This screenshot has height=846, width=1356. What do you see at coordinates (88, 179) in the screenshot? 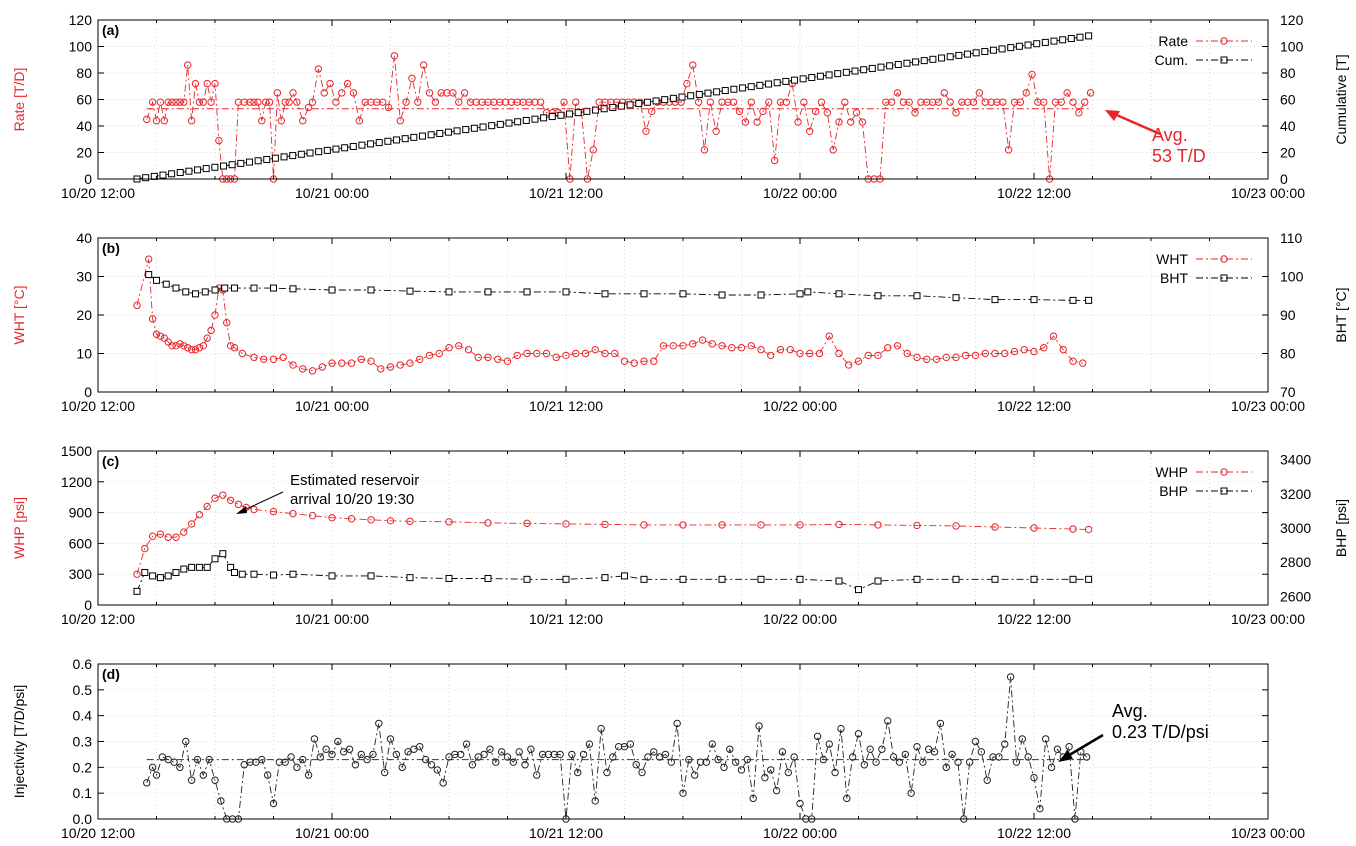
I see `y-tick-label-left: 0` at bounding box center [88, 179].